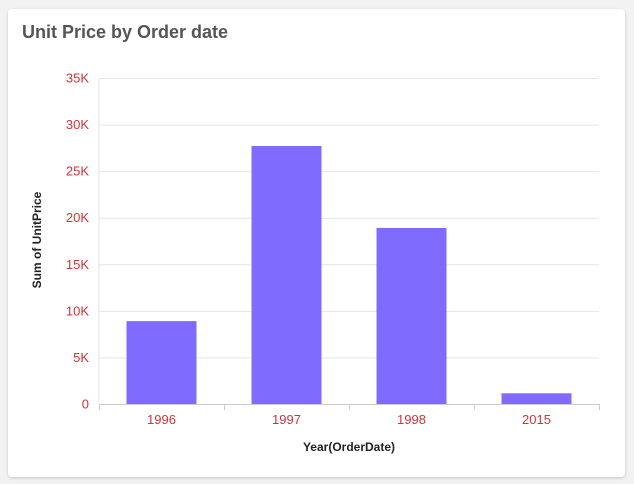 The width and height of the screenshot is (634, 484). I want to click on x-tick-label: 1996, so click(161, 419).